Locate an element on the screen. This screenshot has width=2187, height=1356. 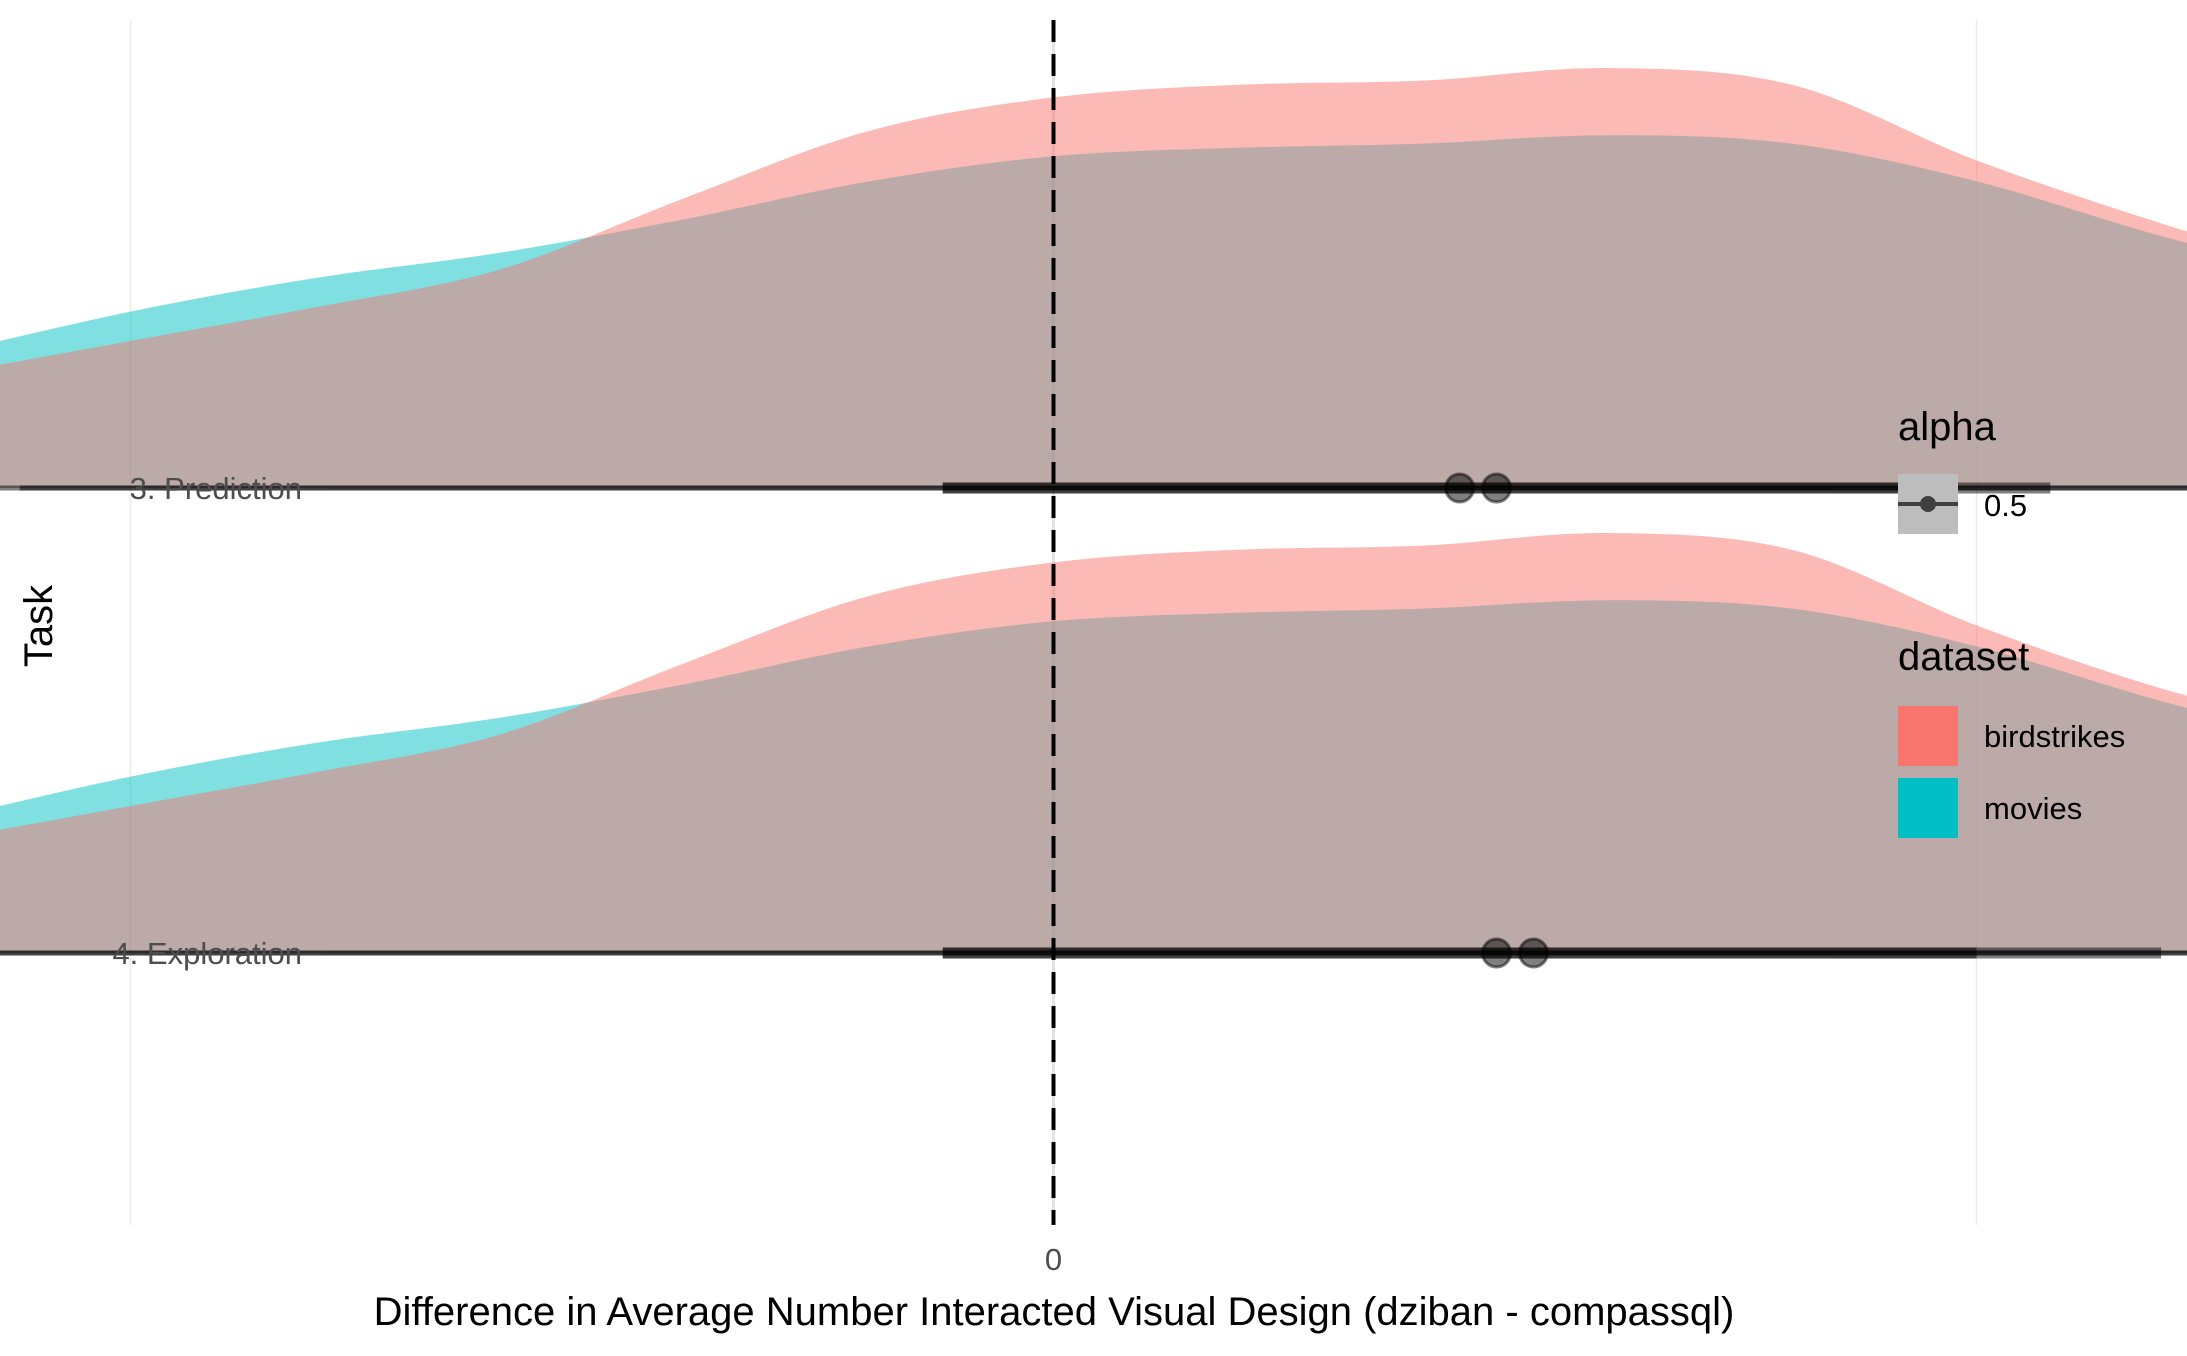
y-tick-label: 4. Exploration is located at coordinates (207, 953).